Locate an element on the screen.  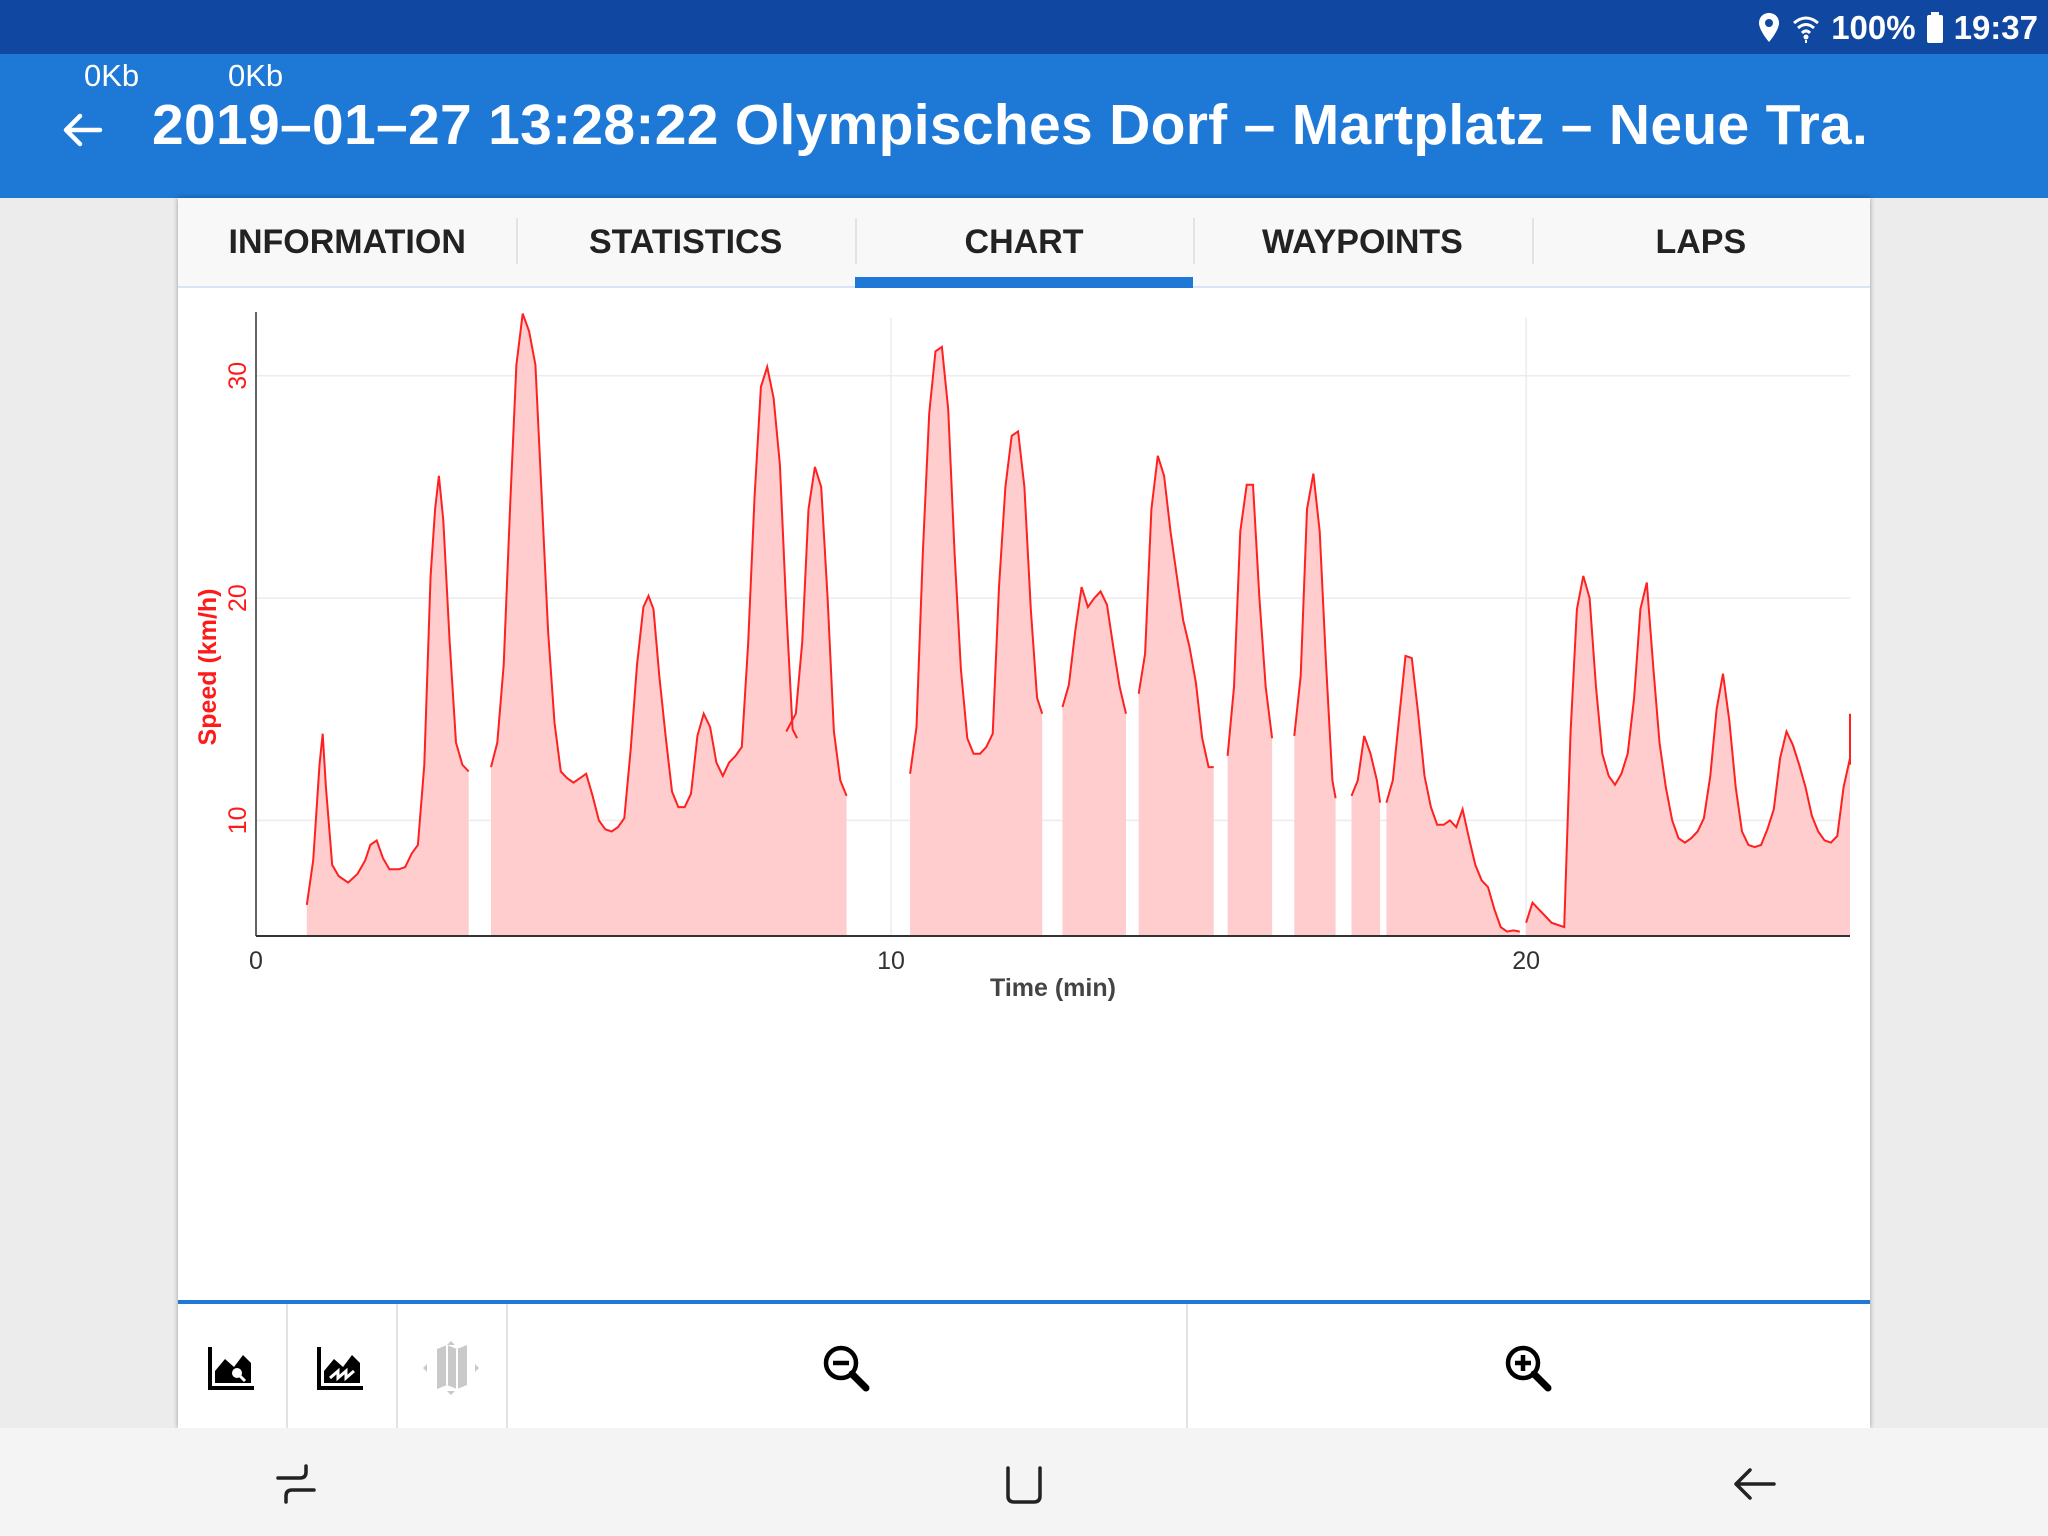
elevation-chart-button is located at coordinates (233, 1368).